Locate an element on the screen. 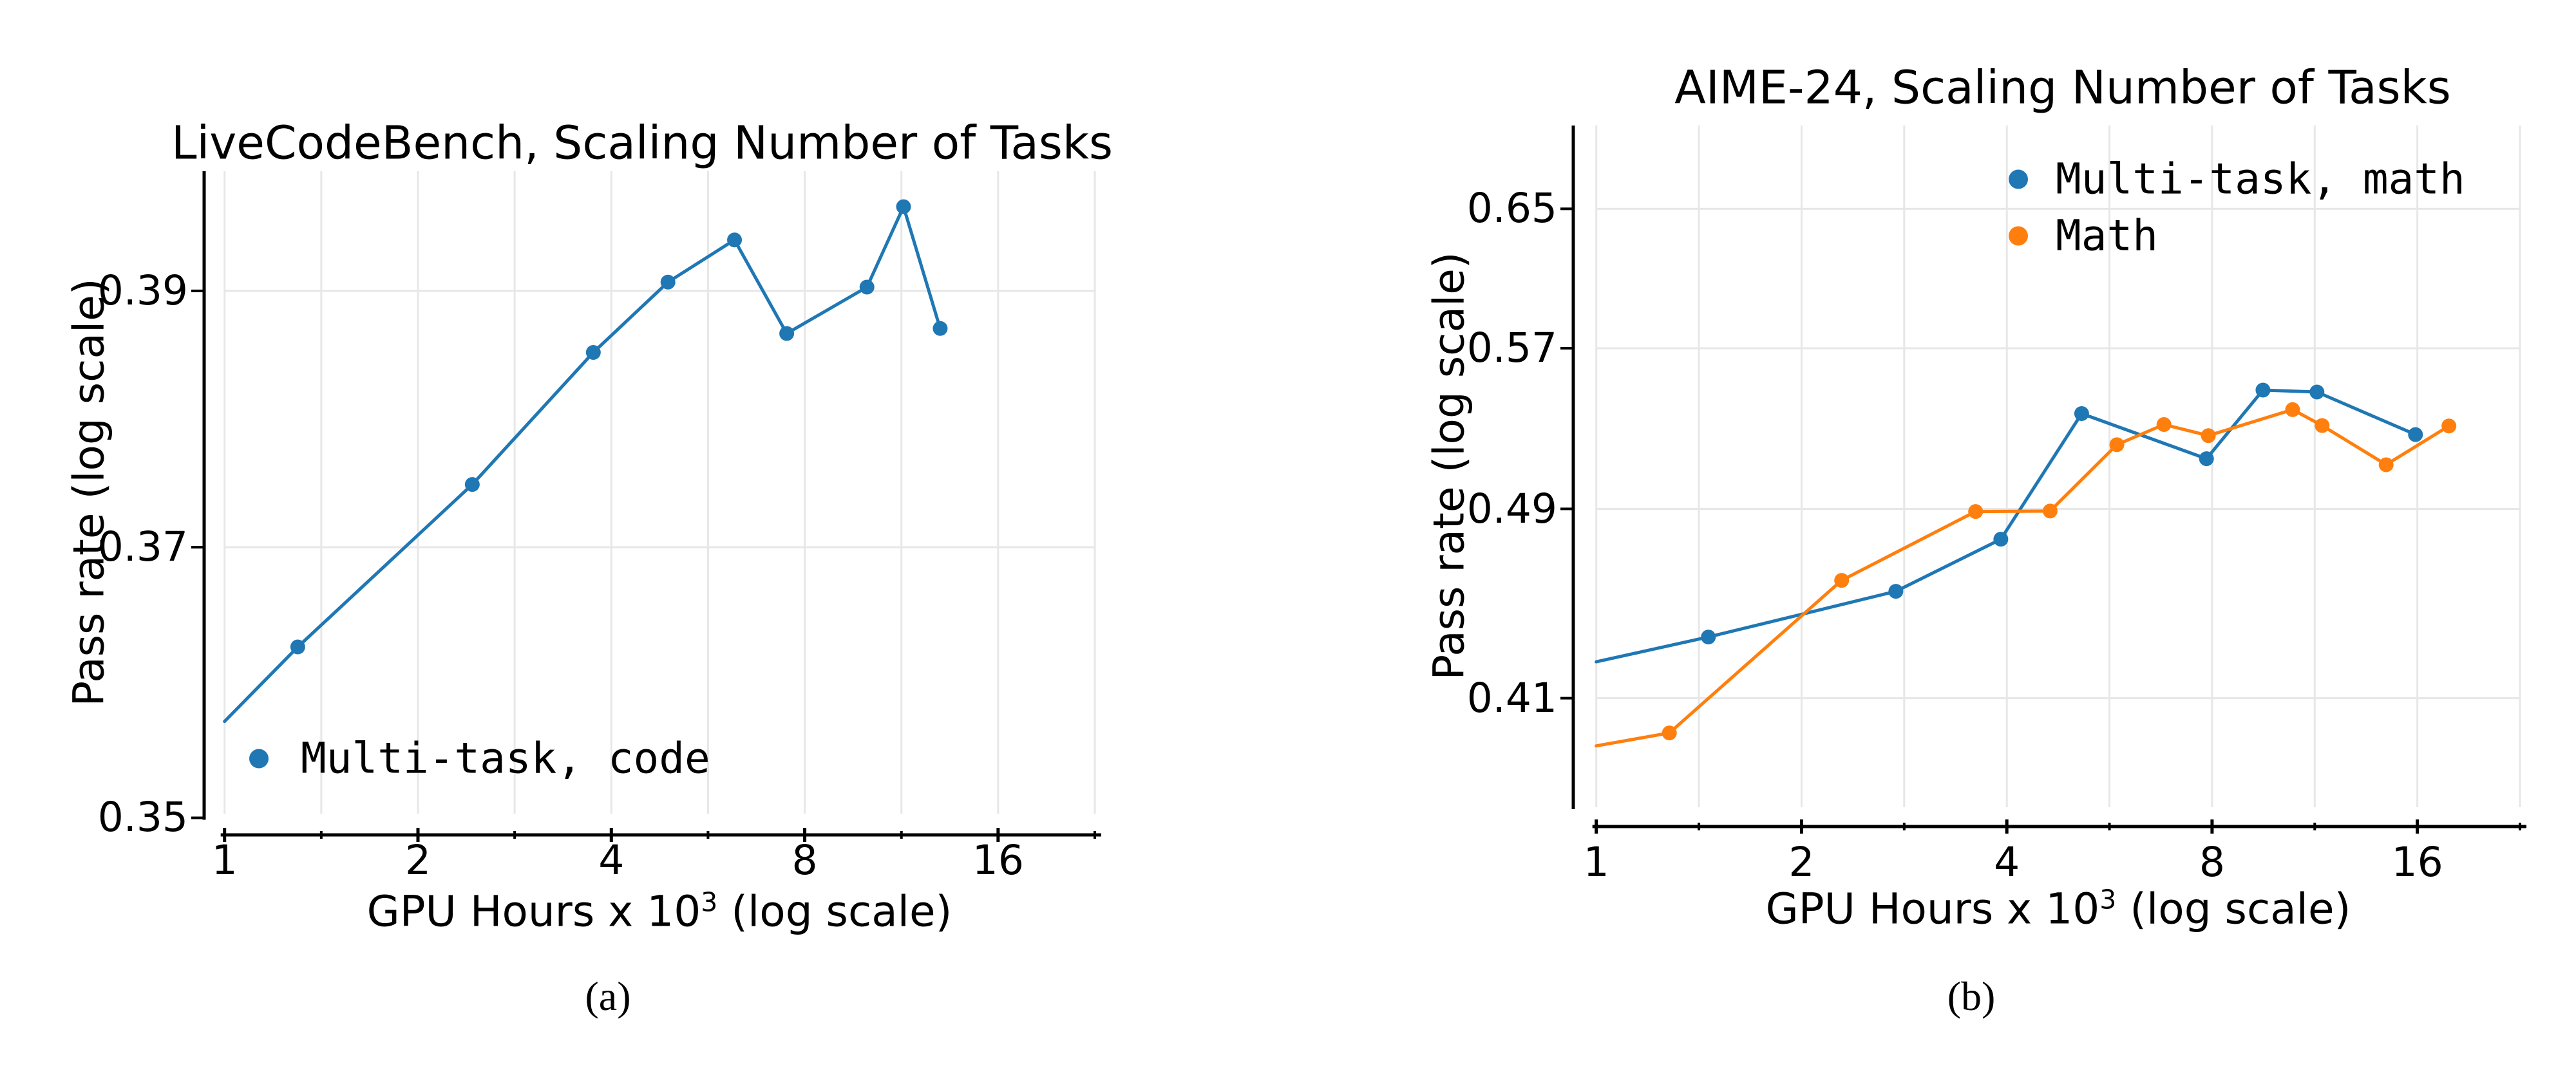 The width and height of the screenshot is (2576, 1075). chart-b-x-tick-label: 1 is located at coordinates (1596, 862).